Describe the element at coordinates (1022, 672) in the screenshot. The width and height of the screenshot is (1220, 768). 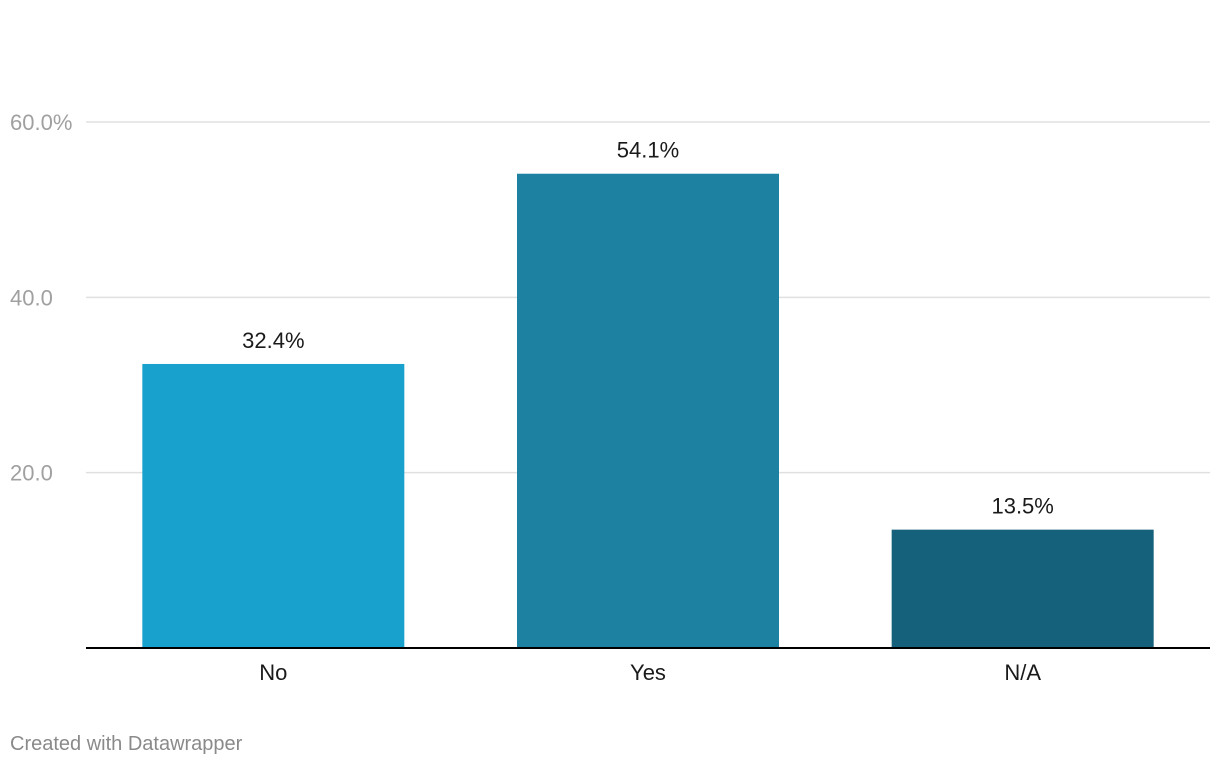
I see `category-label: N/A` at that location.